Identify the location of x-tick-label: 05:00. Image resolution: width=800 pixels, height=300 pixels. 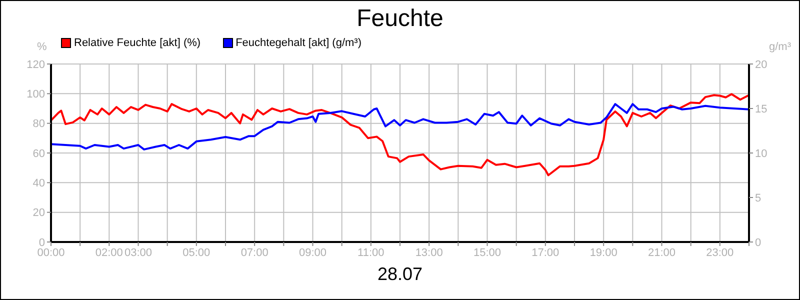
(196, 252).